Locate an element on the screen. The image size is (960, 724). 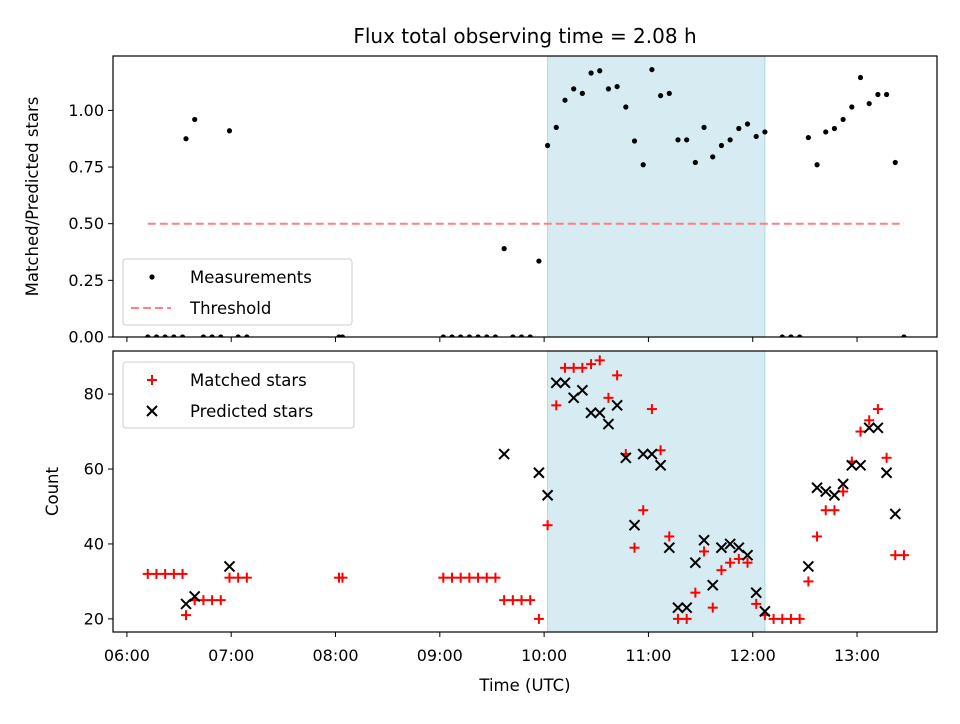
x-tick-label: 13:00 is located at coordinates (857, 655).